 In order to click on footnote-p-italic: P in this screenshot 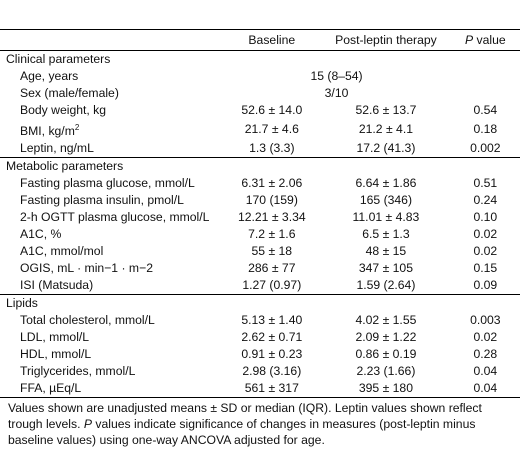, I will do `click(88, 424)`.